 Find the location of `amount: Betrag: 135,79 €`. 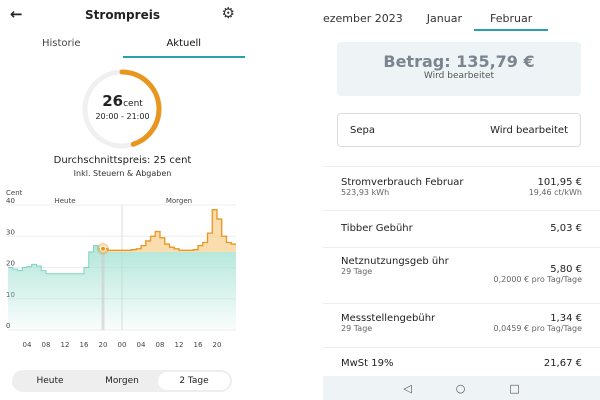

amount: Betrag: 135,79 € is located at coordinates (459, 61).